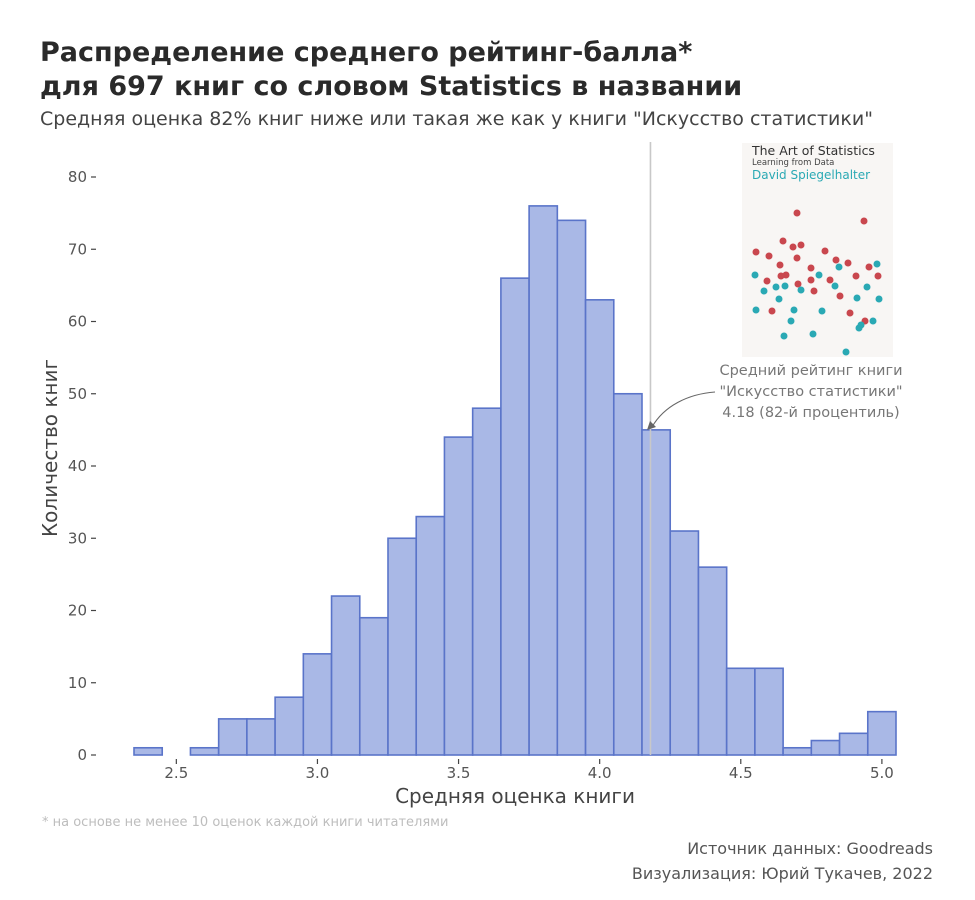 The width and height of the screenshot is (975, 900). What do you see at coordinates (82, 755) in the screenshot?
I see `y-tick-label: 0` at bounding box center [82, 755].